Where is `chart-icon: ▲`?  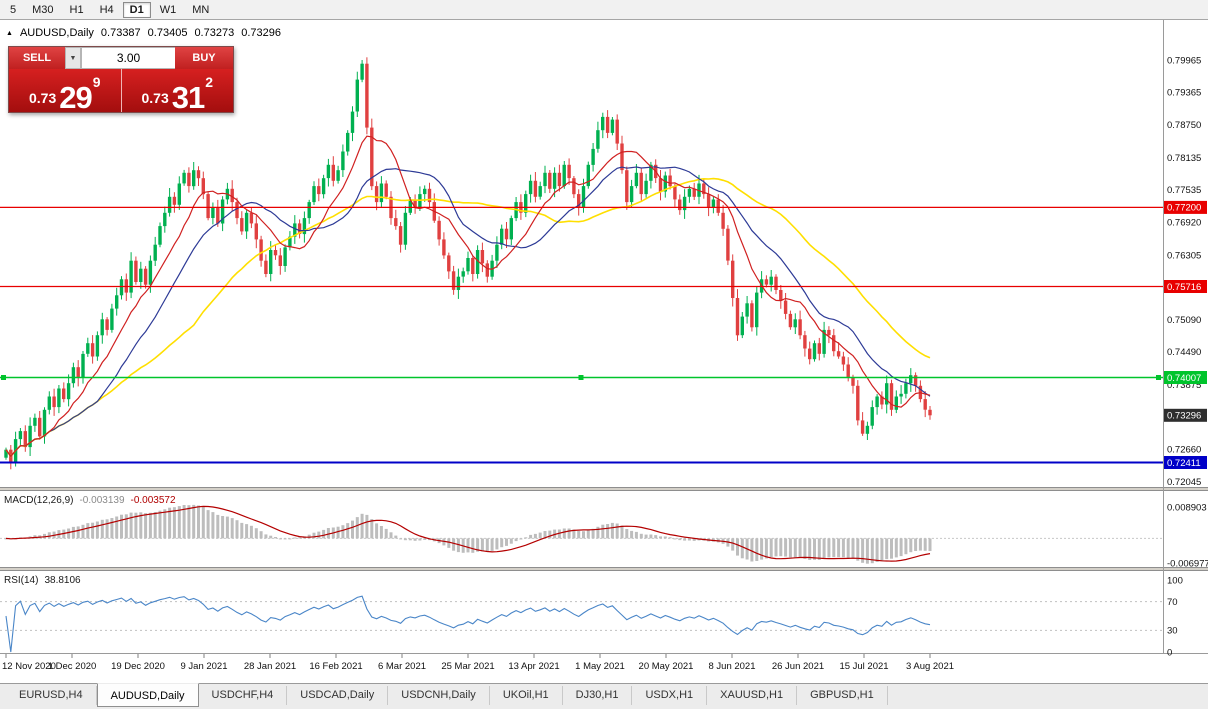 chart-icon: ▲ is located at coordinates (9, 33).